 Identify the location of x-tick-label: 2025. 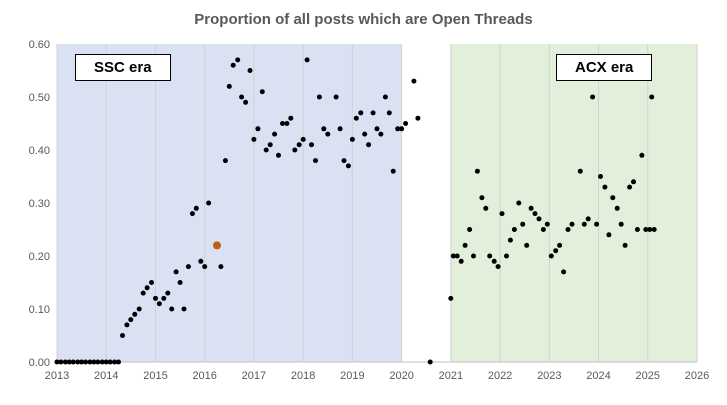
(648, 376).